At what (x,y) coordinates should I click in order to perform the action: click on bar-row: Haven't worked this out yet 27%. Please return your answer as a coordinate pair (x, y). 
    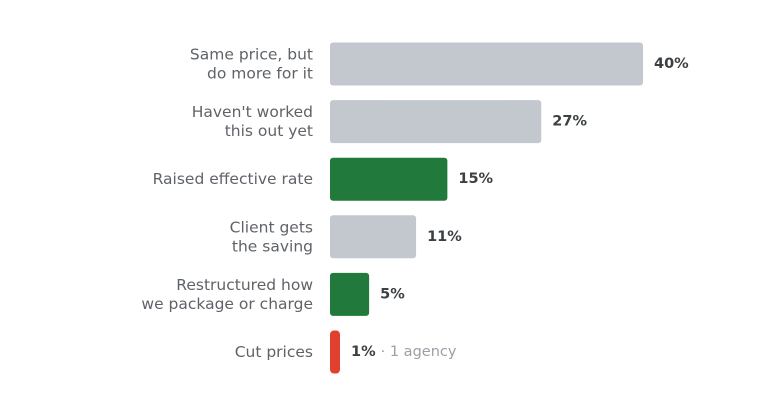
    Looking at the image, I should click on (389, 122).